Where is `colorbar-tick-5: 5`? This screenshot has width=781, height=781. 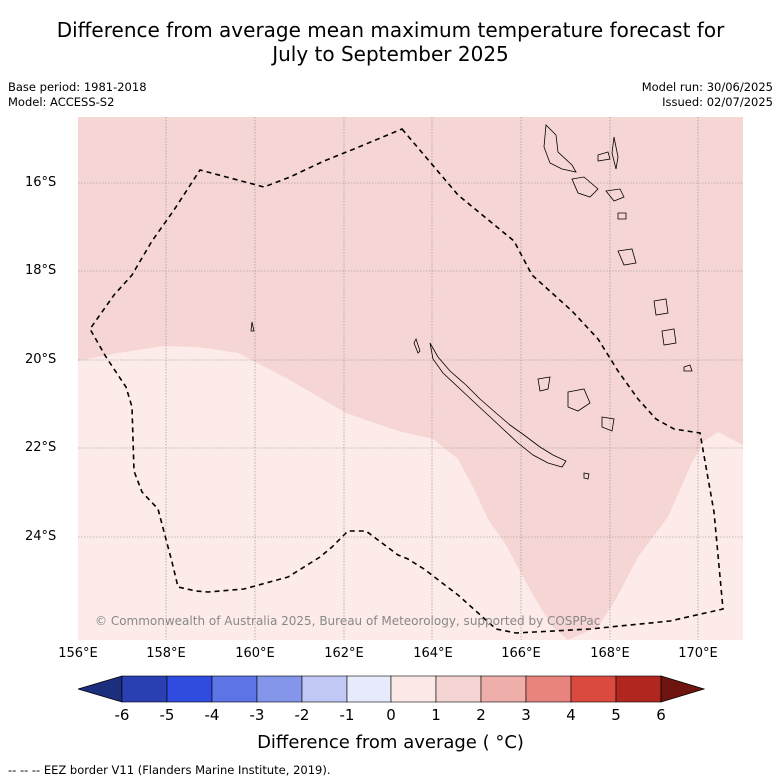
colorbar-tick-5: 5 is located at coordinates (616, 715).